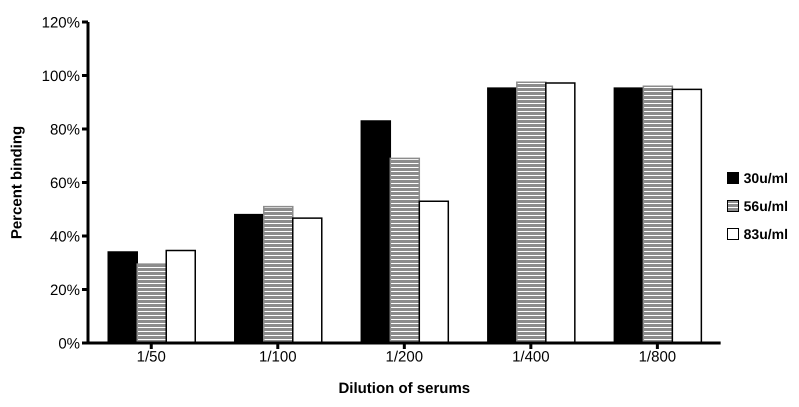 Image resolution: width=799 pixels, height=407 pixels. Describe the element at coordinates (65, 129) in the screenshot. I see `y-tick-label: 80%` at that location.